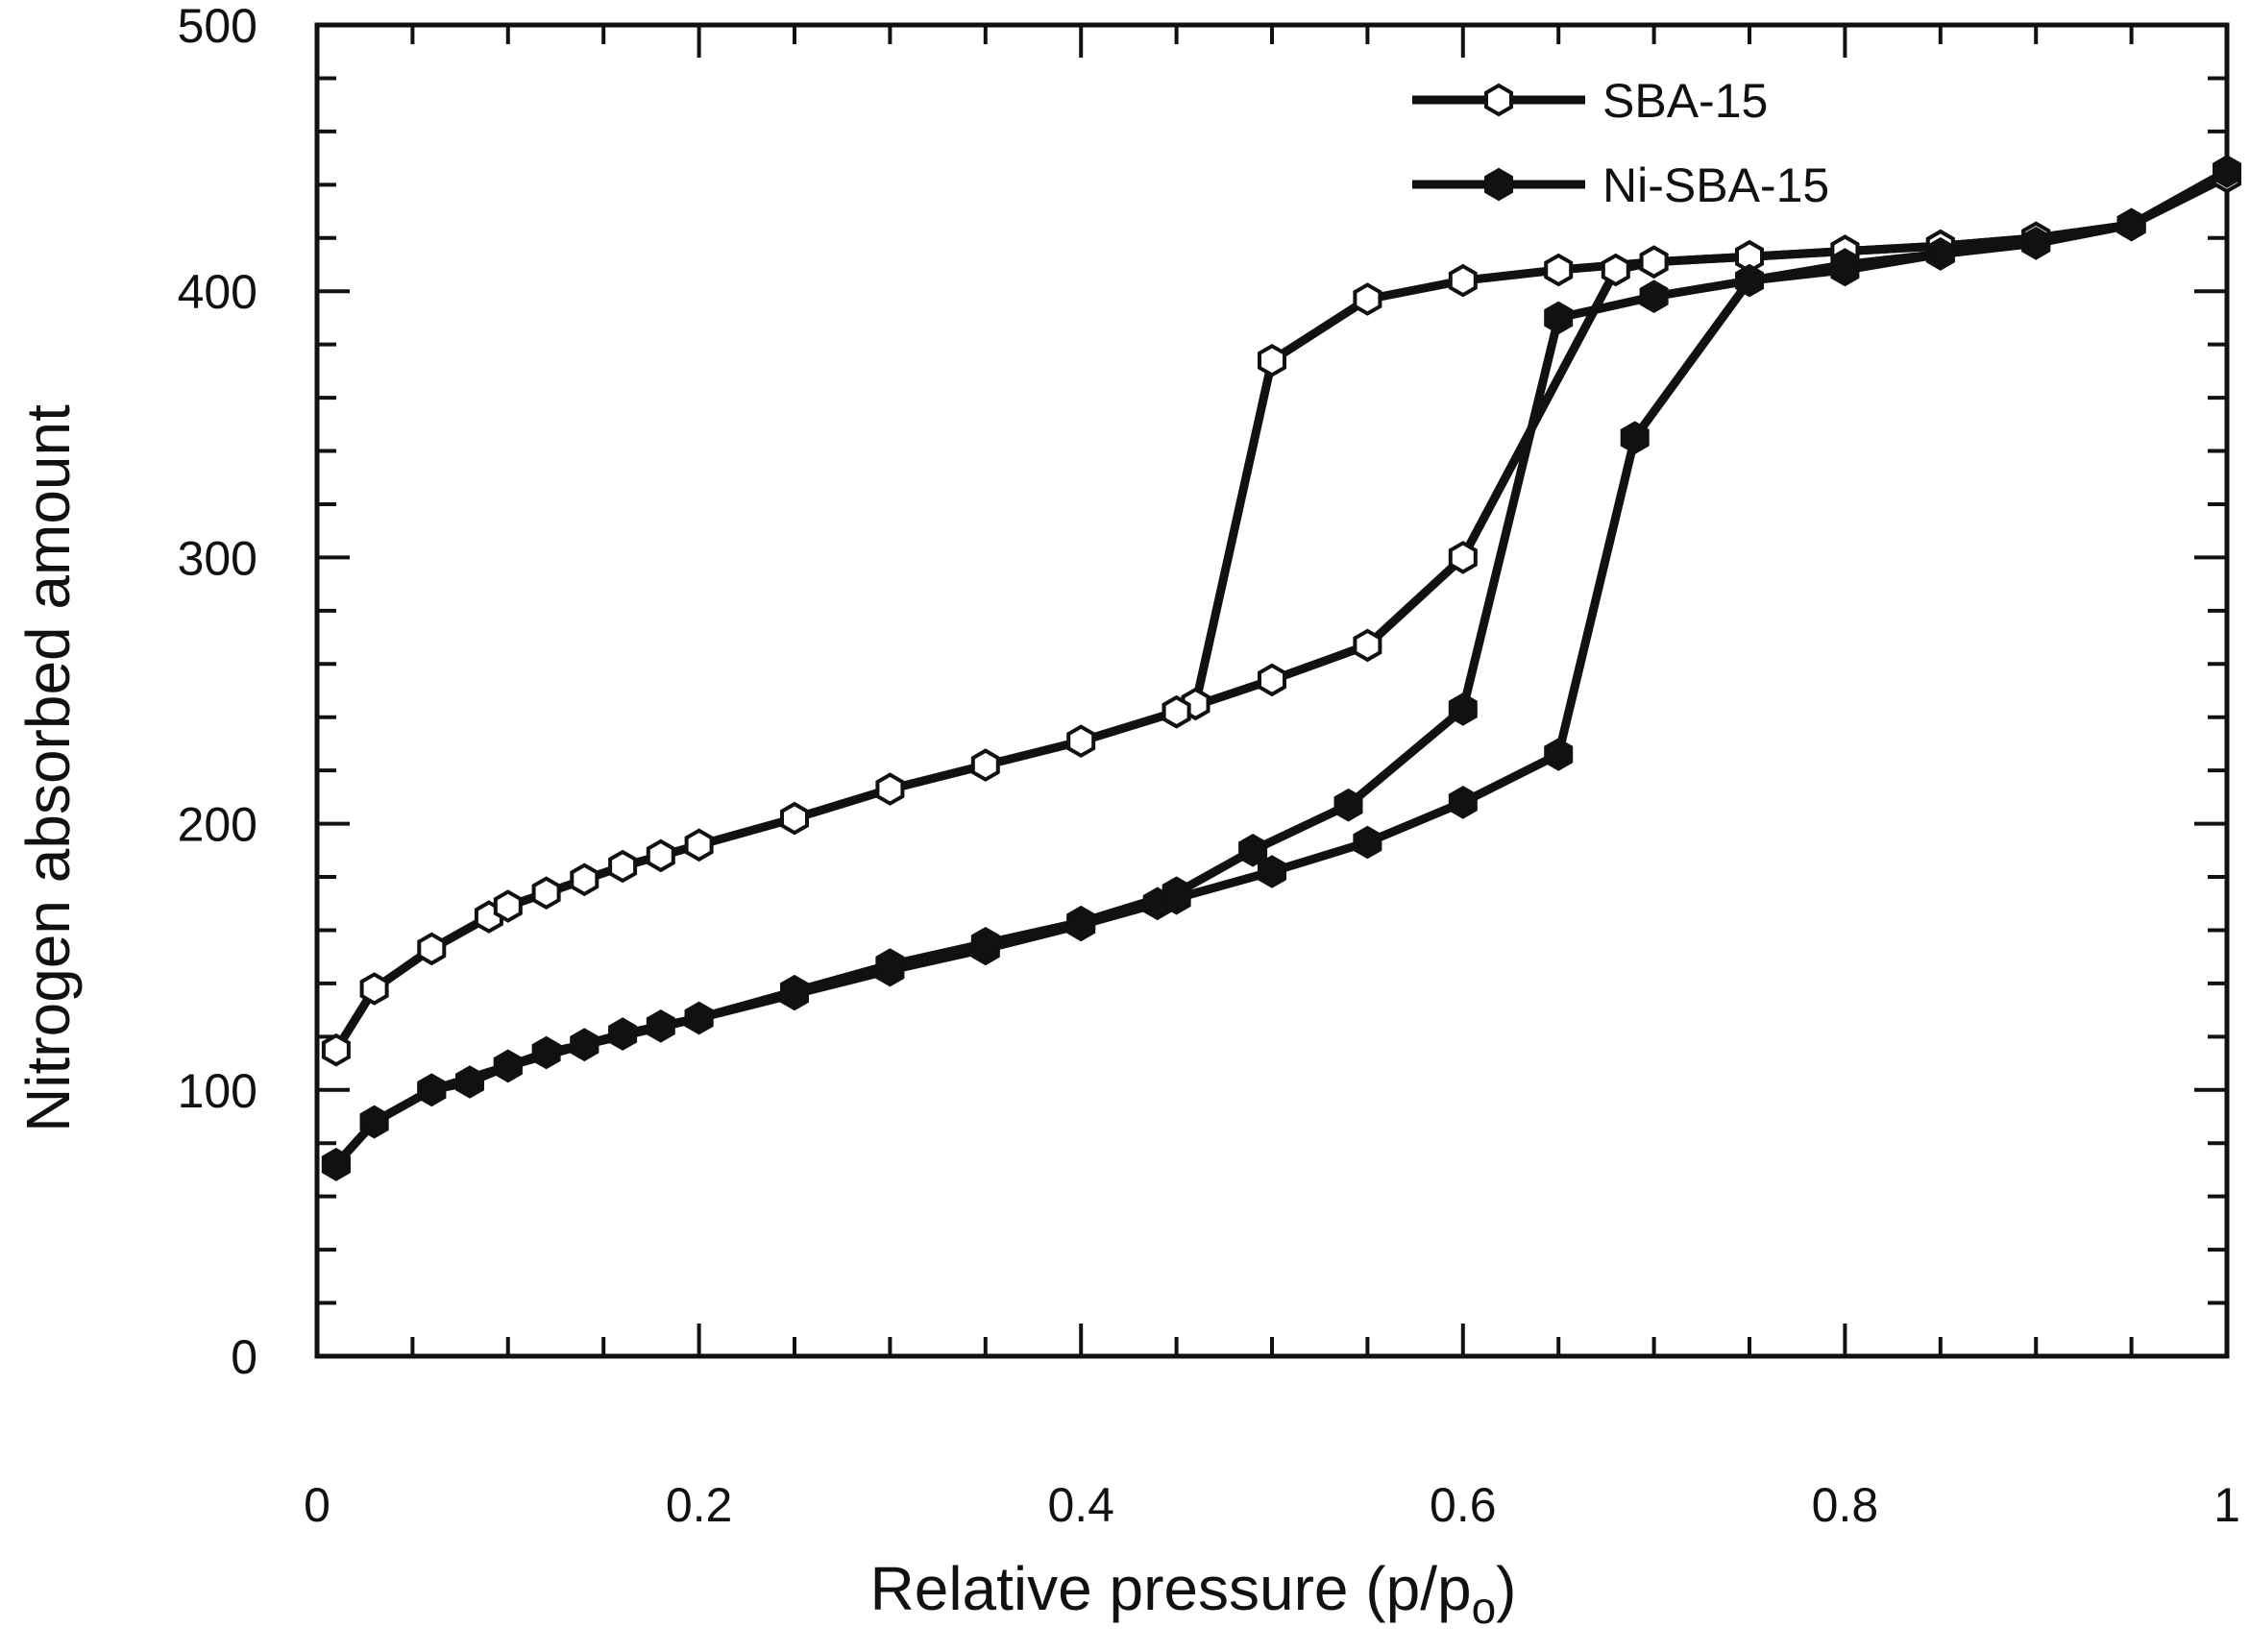  What do you see at coordinates (1080, 1505) in the screenshot?
I see `x-tick-label: 0.4` at bounding box center [1080, 1505].